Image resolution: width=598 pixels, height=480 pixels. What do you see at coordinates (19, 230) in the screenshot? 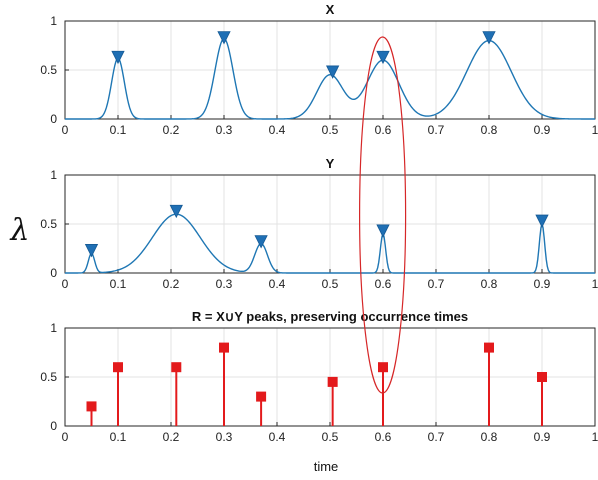
I see `shared-y-axis-label: λ` at bounding box center [19, 230].